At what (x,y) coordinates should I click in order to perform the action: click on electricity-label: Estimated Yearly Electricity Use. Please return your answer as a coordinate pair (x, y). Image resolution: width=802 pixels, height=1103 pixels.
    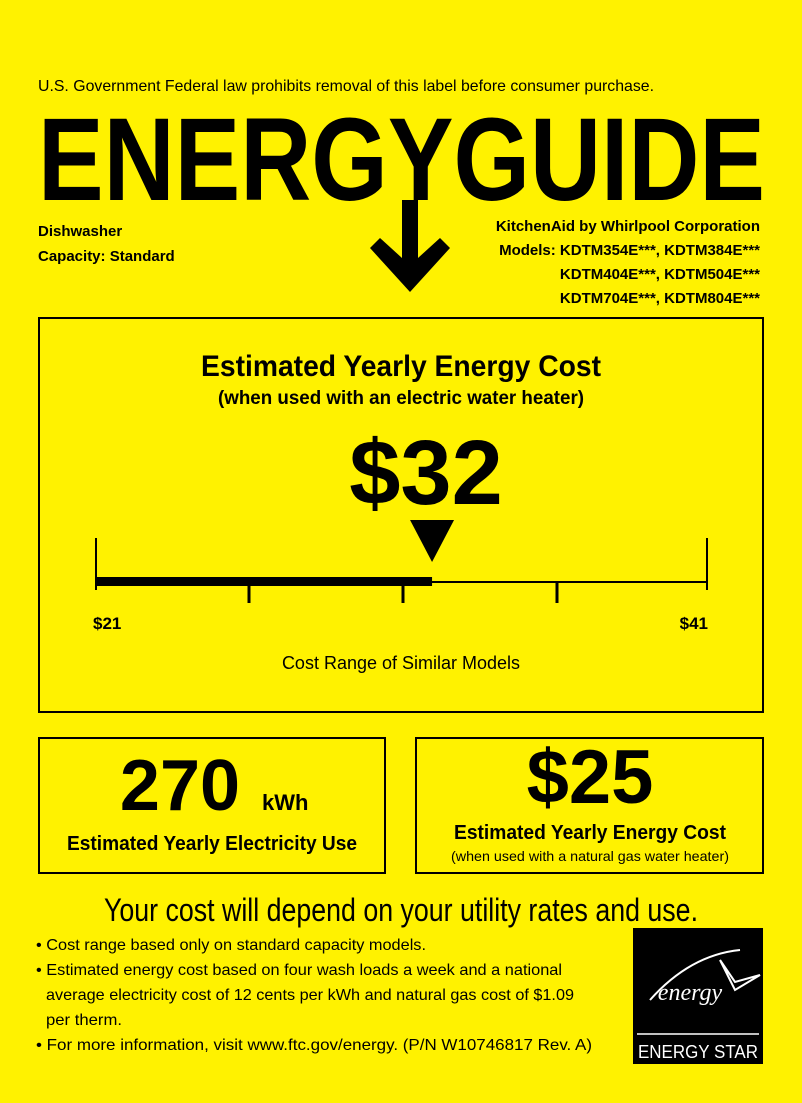
    Looking at the image, I should click on (212, 844).